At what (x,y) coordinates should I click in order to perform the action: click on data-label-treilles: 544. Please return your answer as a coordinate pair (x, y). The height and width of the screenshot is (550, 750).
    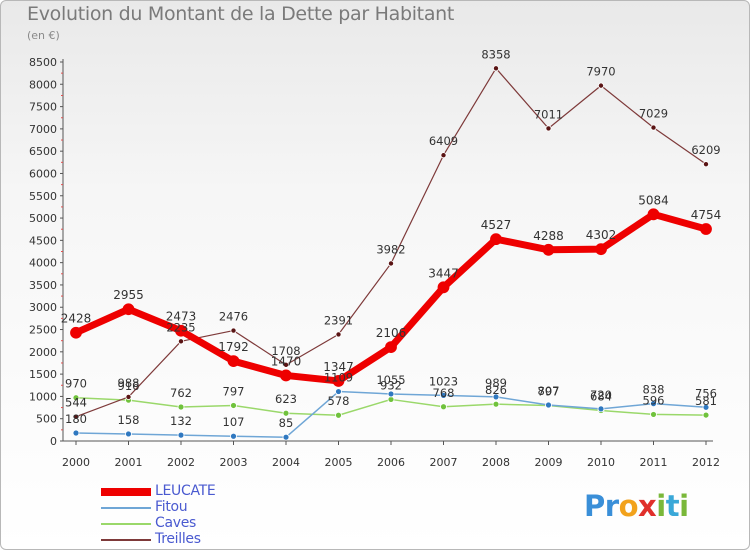
    Looking at the image, I should click on (76, 403).